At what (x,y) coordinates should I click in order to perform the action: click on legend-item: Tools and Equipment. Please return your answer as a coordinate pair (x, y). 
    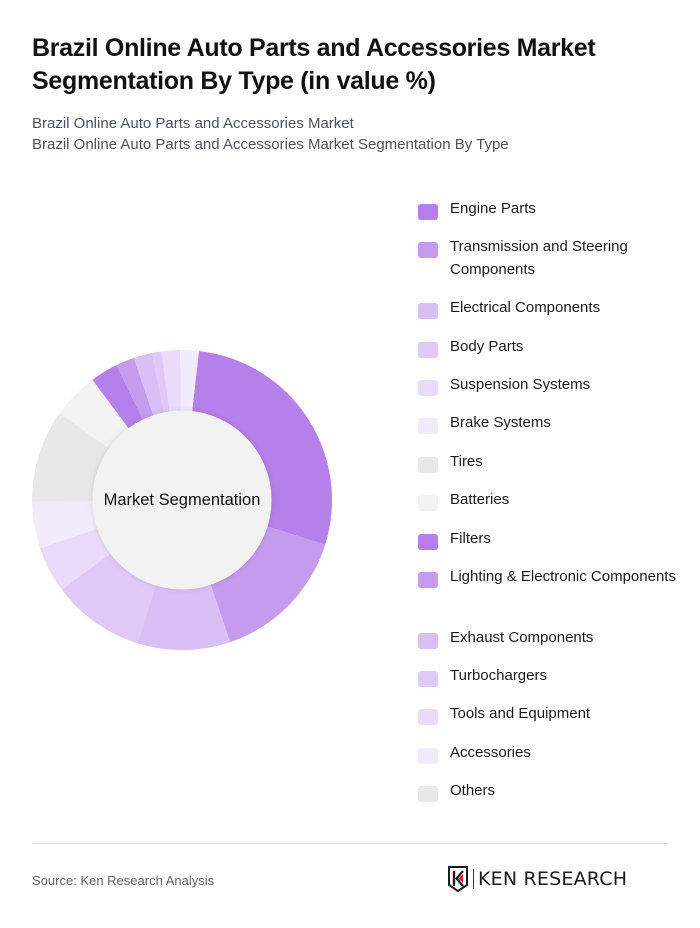
    Looking at the image, I should click on (549, 714).